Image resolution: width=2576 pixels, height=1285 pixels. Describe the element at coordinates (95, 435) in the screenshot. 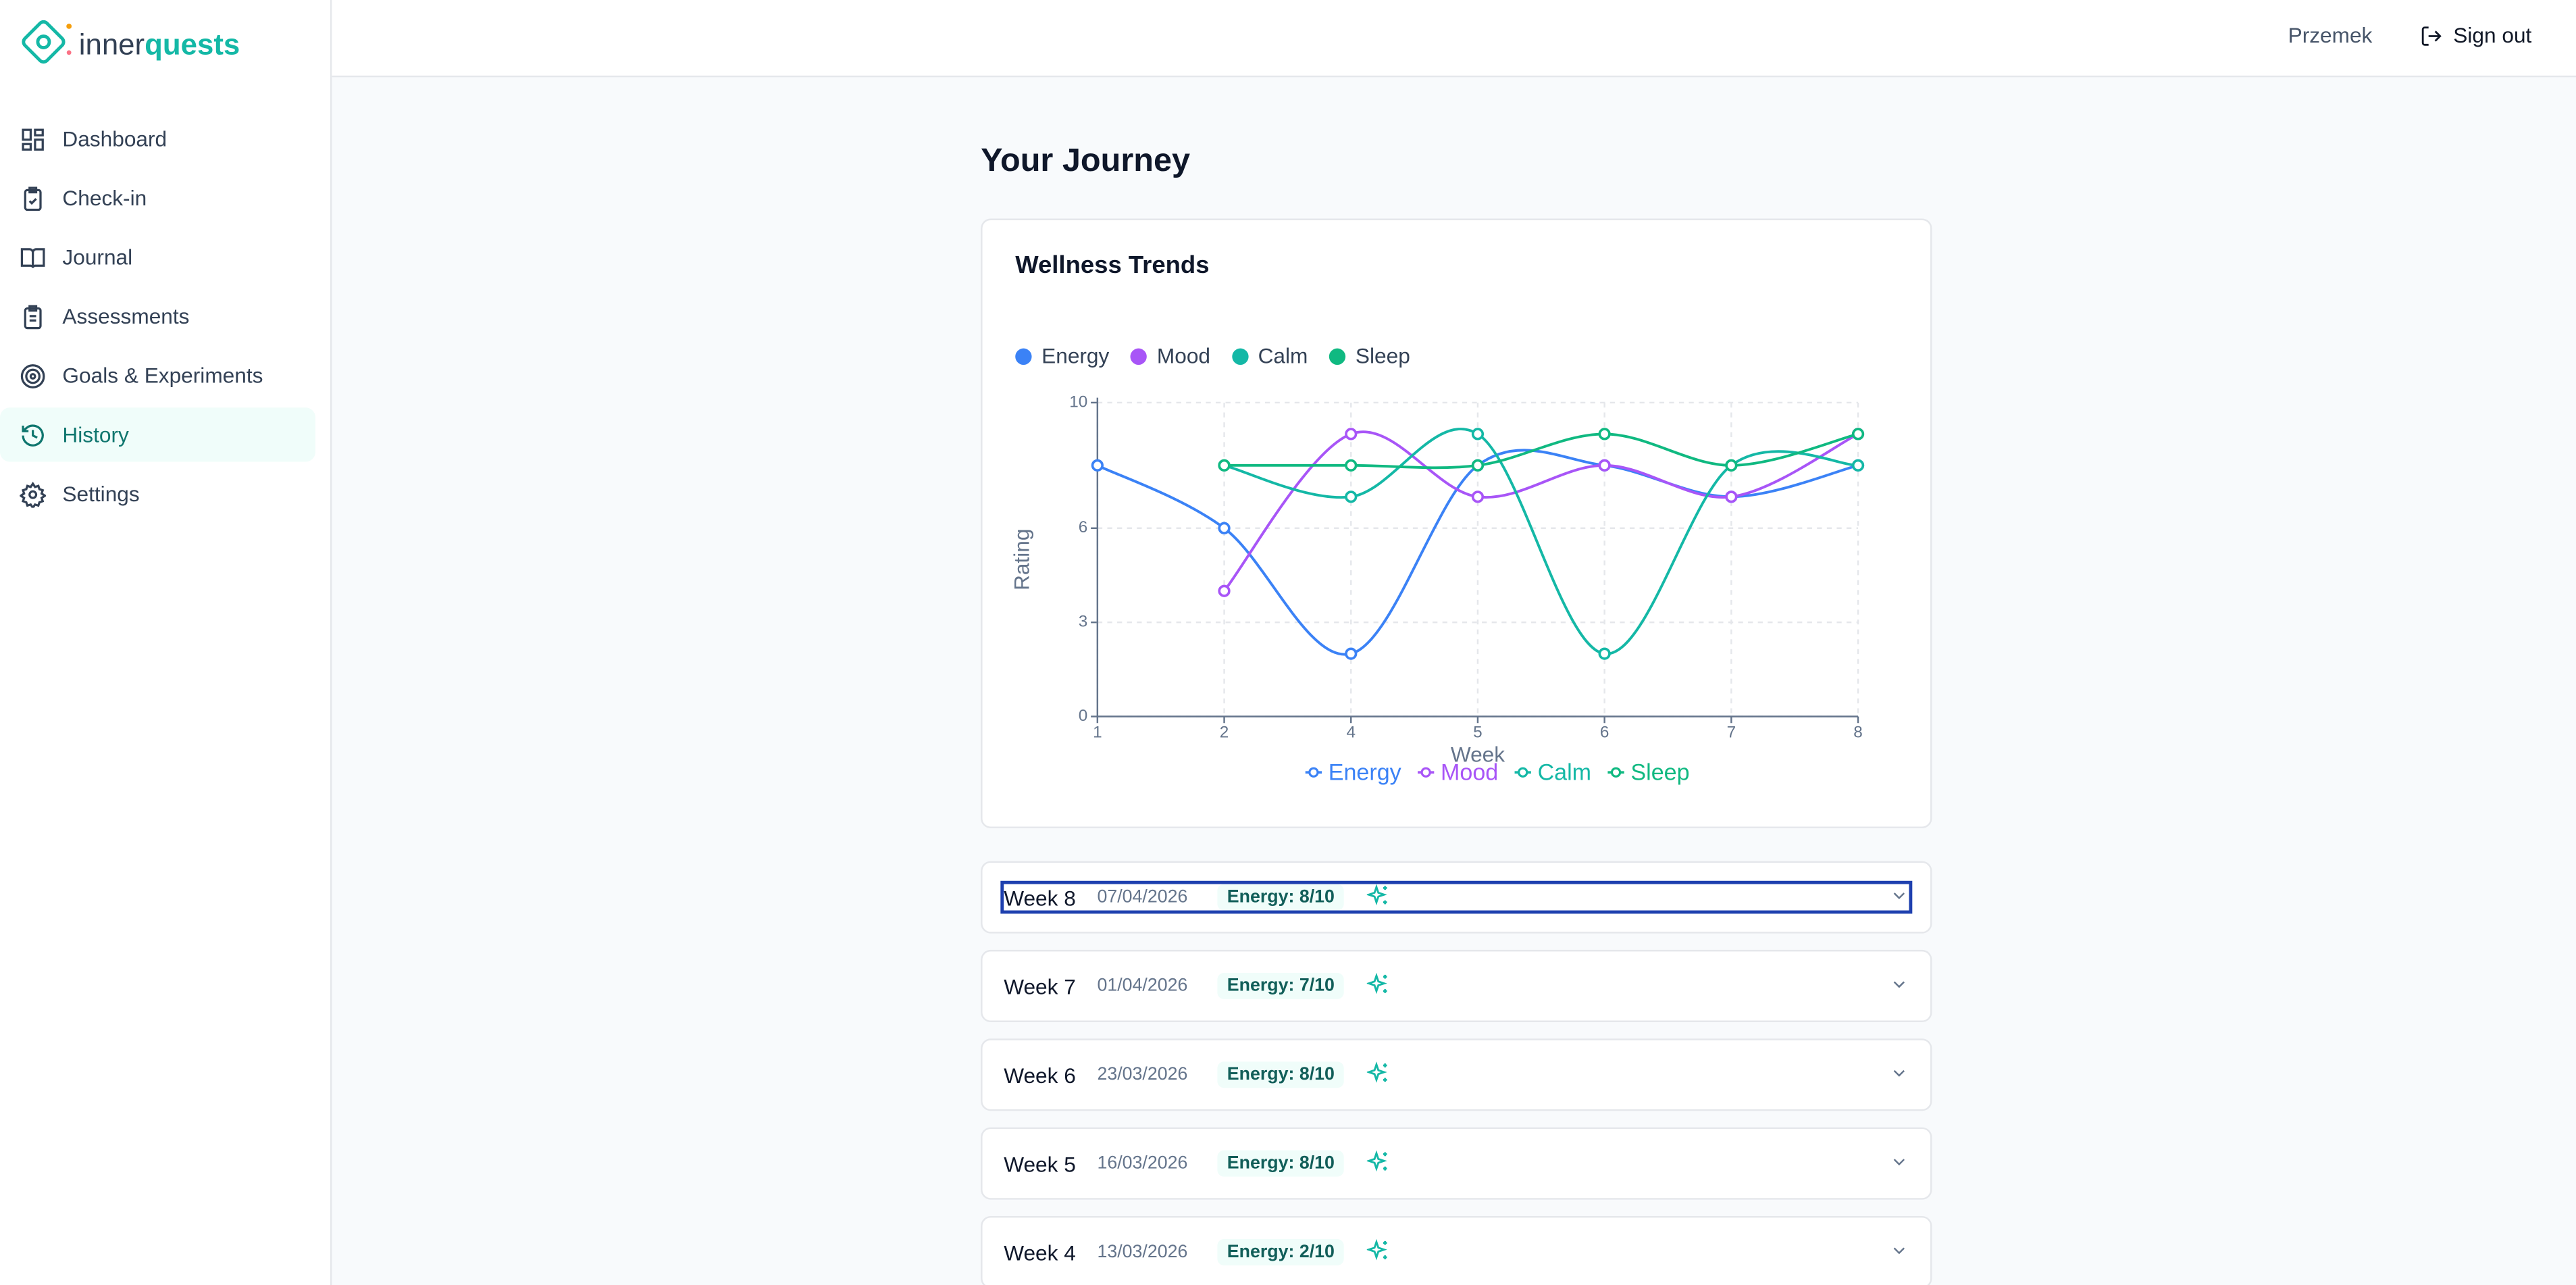

I see `nav-label: History` at that location.